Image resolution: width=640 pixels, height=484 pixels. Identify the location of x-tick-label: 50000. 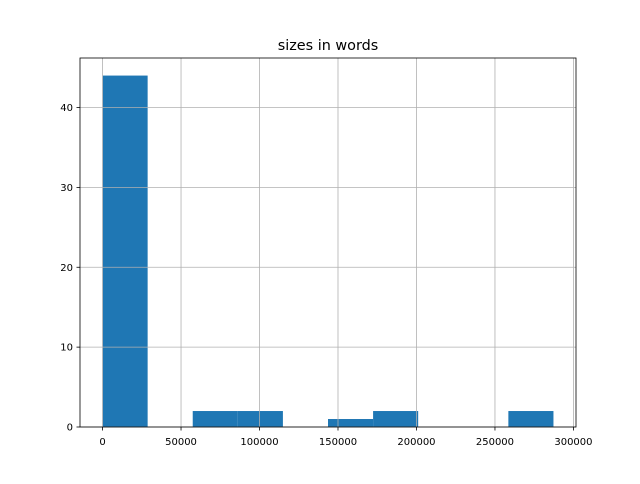
(181, 442).